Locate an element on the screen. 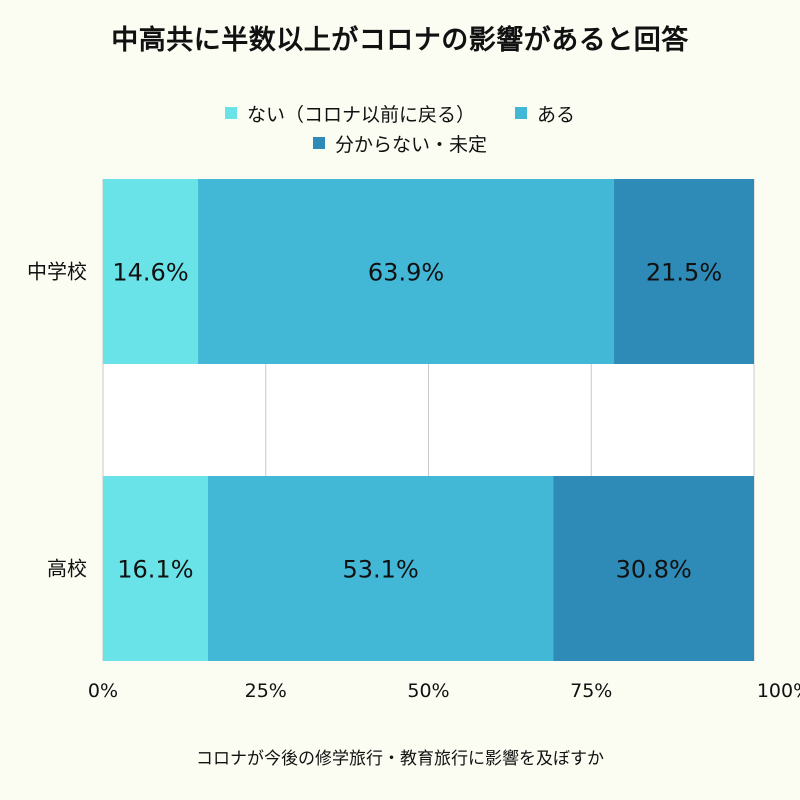 Image resolution: width=800 pixels, height=800 pixels. legend-swatch-yes is located at coordinates (521, 113).